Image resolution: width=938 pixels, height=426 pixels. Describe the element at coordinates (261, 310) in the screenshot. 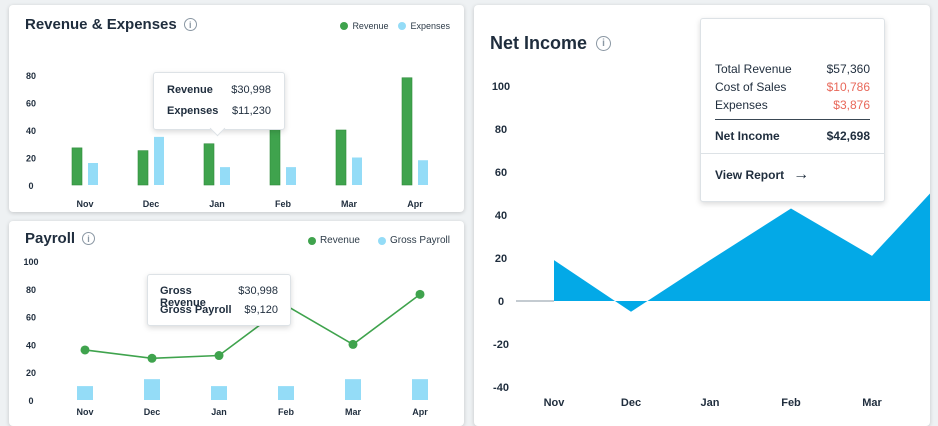

I see `tooltip-value: $9,120` at that location.